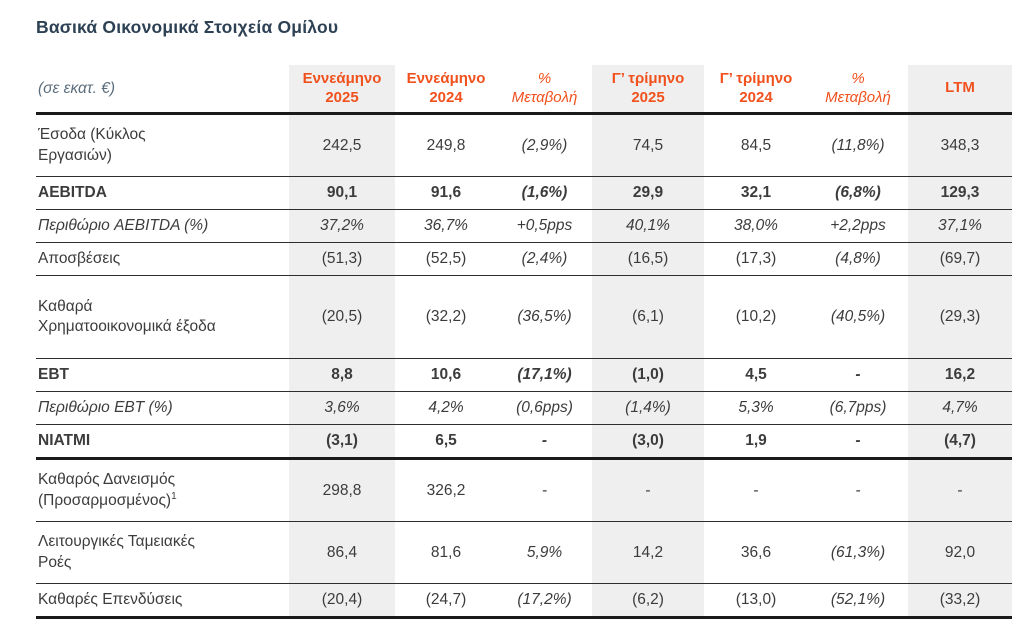 Image resolution: width=1024 pixels, height=643 pixels. What do you see at coordinates (648, 317) in the screenshot?
I see `cell: (6,1)` at bounding box center [648, 317].